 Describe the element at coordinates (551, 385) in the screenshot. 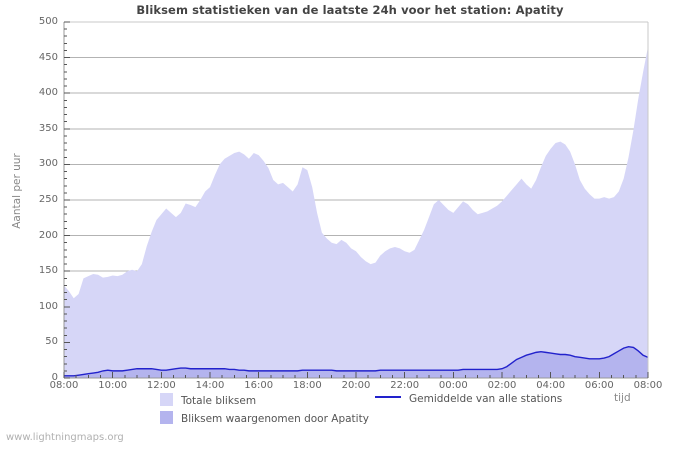

I see `x-tick-label: 04:00` at that location.